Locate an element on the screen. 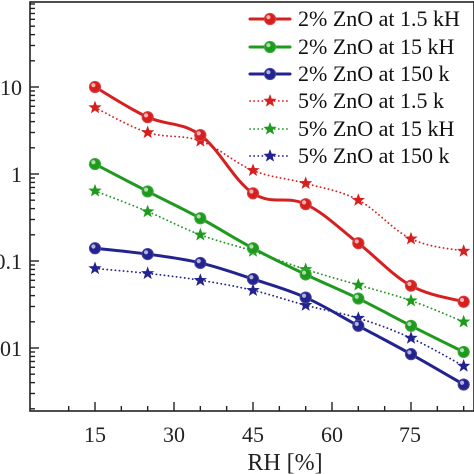 This screenshot has width=474, height=474. legend-entry-6: 5% ZnO at 150 k is located at coordinates (349, 155).